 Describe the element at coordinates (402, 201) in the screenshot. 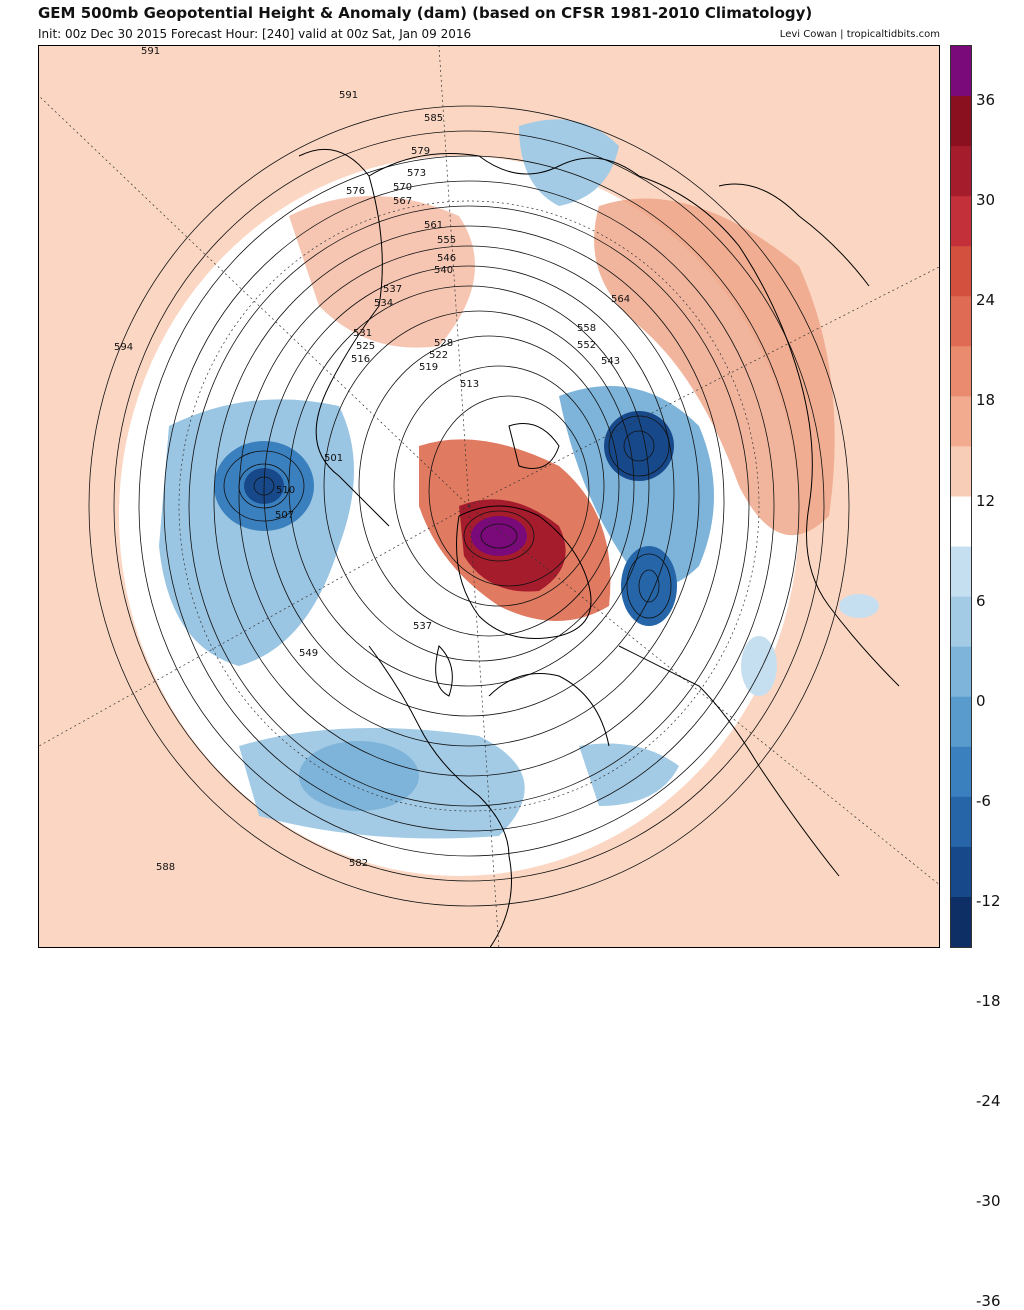

I see `contour-label: 567` at that location.